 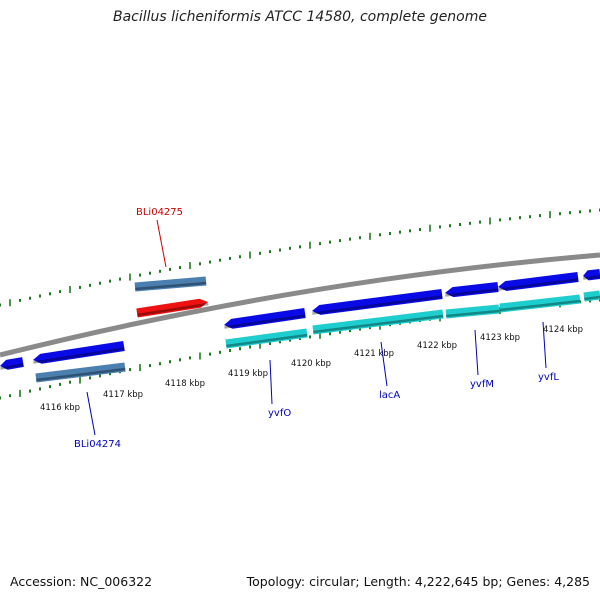 I want to click on gene-bli04274-upper, so click(x=79, y=352).